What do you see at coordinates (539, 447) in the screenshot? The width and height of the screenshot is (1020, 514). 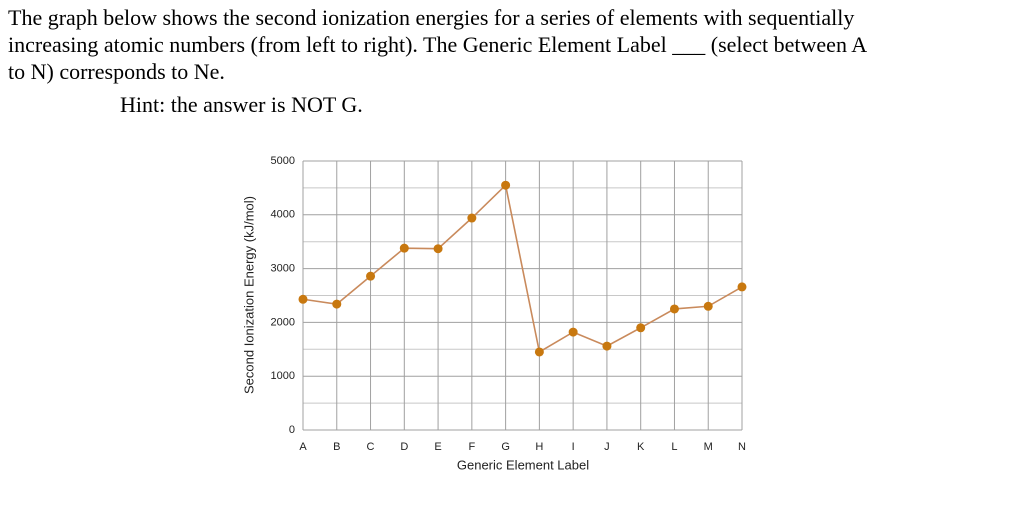 I see `x-tick-label: H` at bounding box center [539, 447].